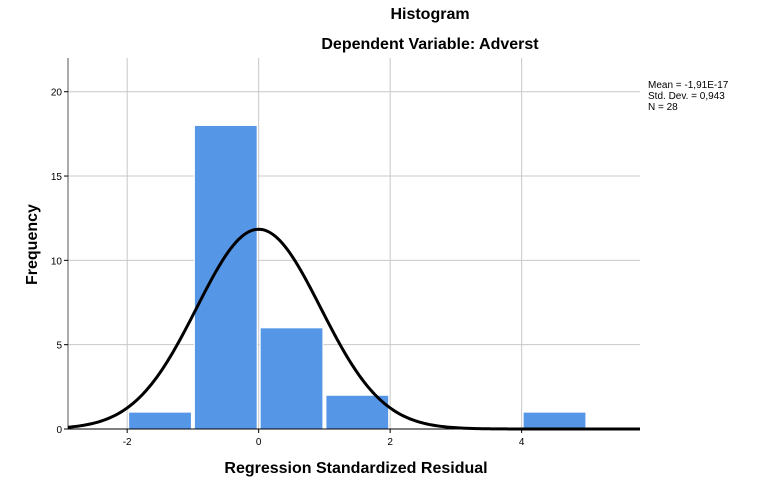 This screenshot has width=760, height=498. Describe the element at coordinates (430, 44) in the screenshot. I see `chart-subtitle: Dependent Variable: Adverst` at that location.